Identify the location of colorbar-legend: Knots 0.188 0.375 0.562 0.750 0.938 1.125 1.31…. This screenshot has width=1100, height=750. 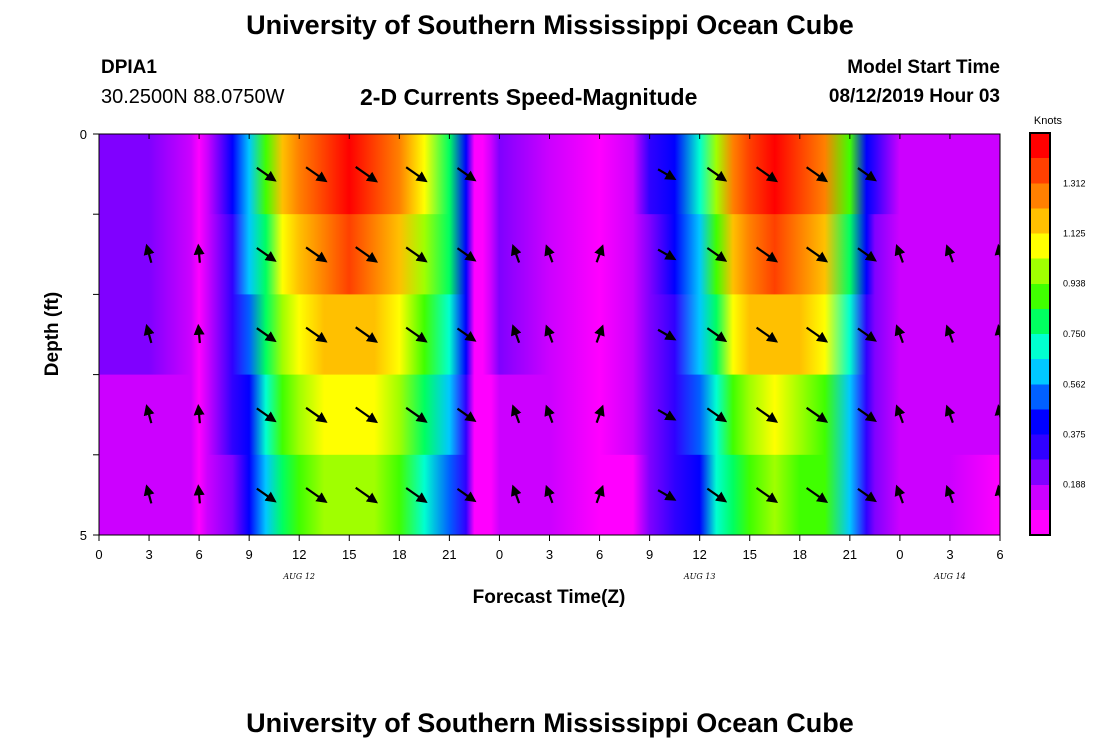
(1057, 325).